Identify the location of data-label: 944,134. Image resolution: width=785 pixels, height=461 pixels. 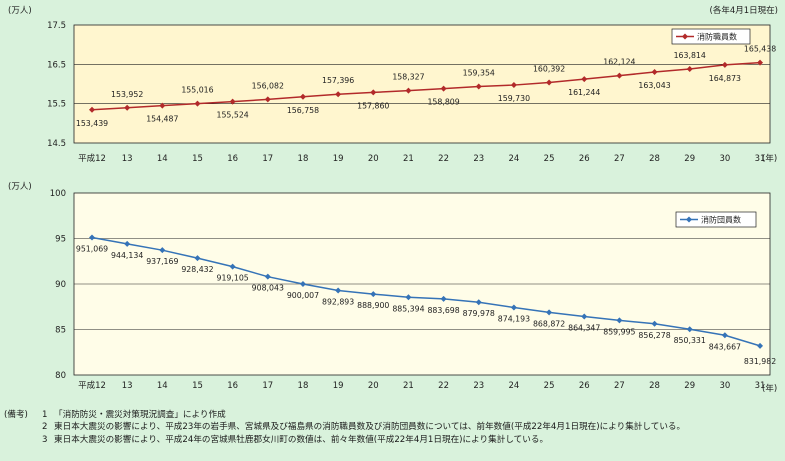
(127, 255).